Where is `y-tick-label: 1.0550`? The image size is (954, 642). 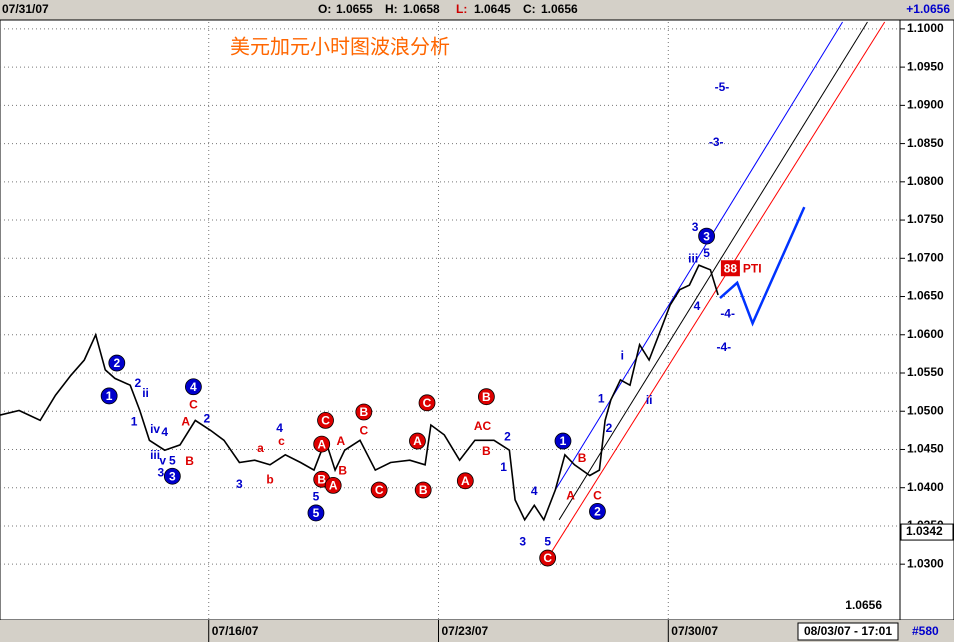
y-tick-label: 1.0550 is located at coordinates (925, 372).